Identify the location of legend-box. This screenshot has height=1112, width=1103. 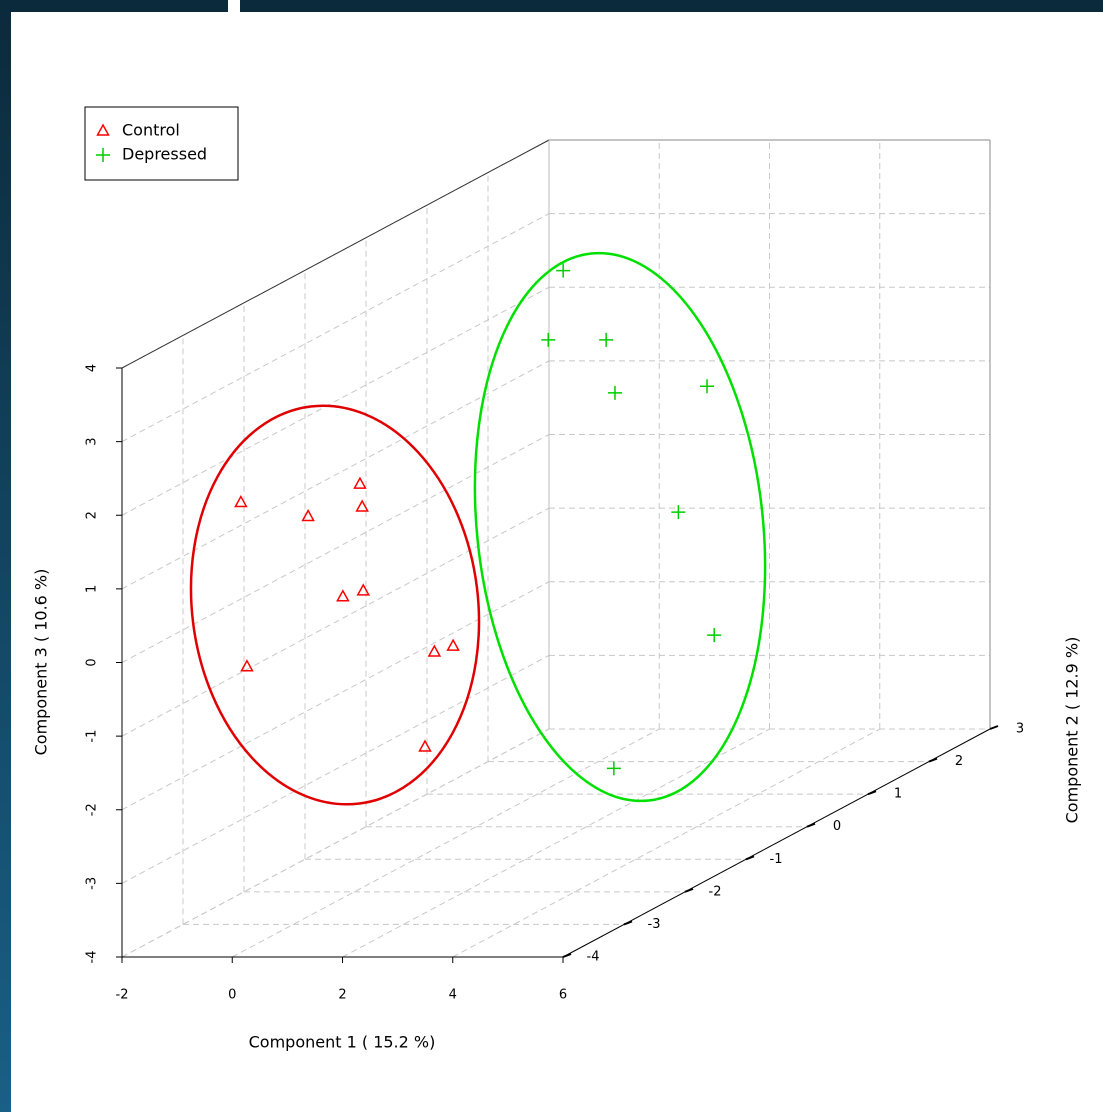
(161, 143).